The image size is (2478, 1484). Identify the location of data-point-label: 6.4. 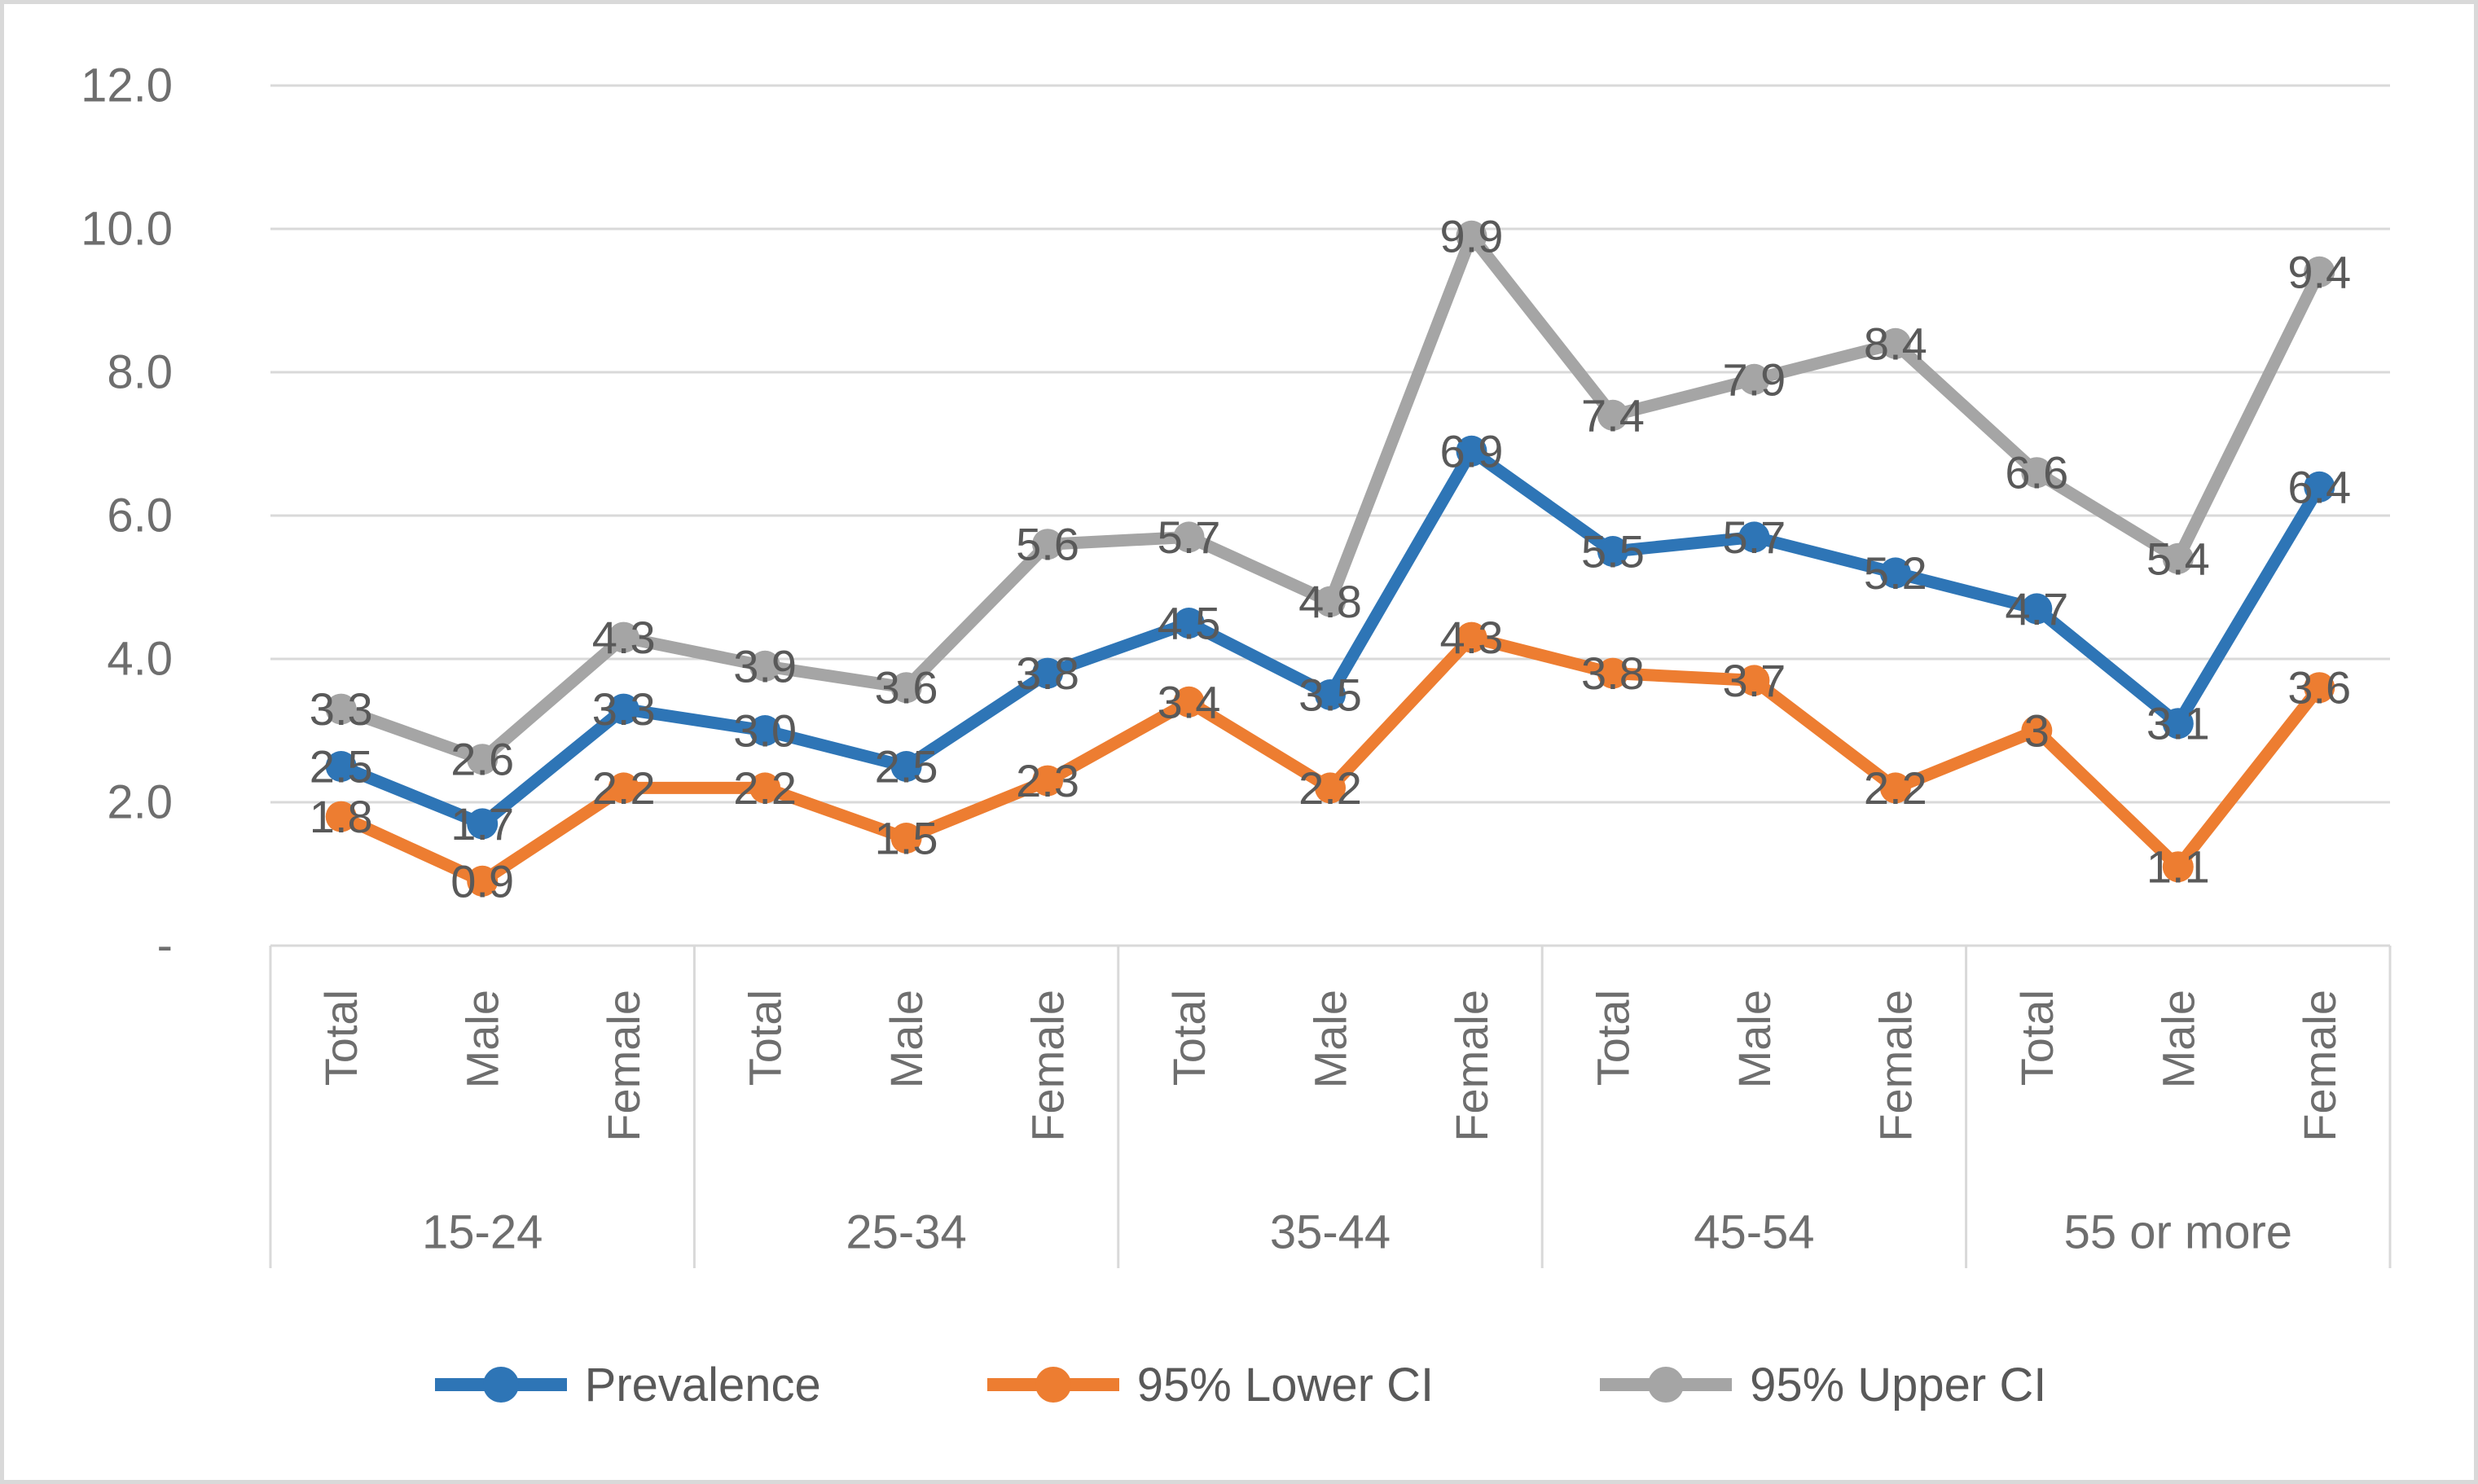
(2319, 486).